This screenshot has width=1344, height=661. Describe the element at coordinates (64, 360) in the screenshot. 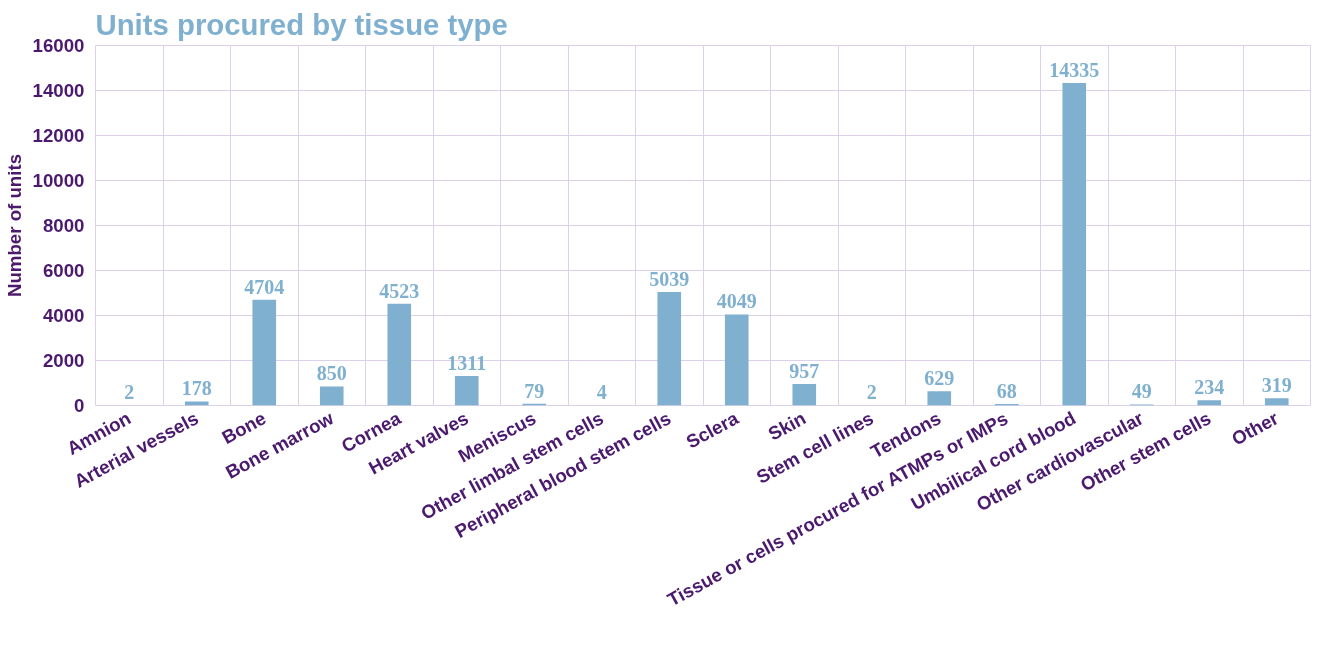

I see `y-tick-label: 2000` at that location.